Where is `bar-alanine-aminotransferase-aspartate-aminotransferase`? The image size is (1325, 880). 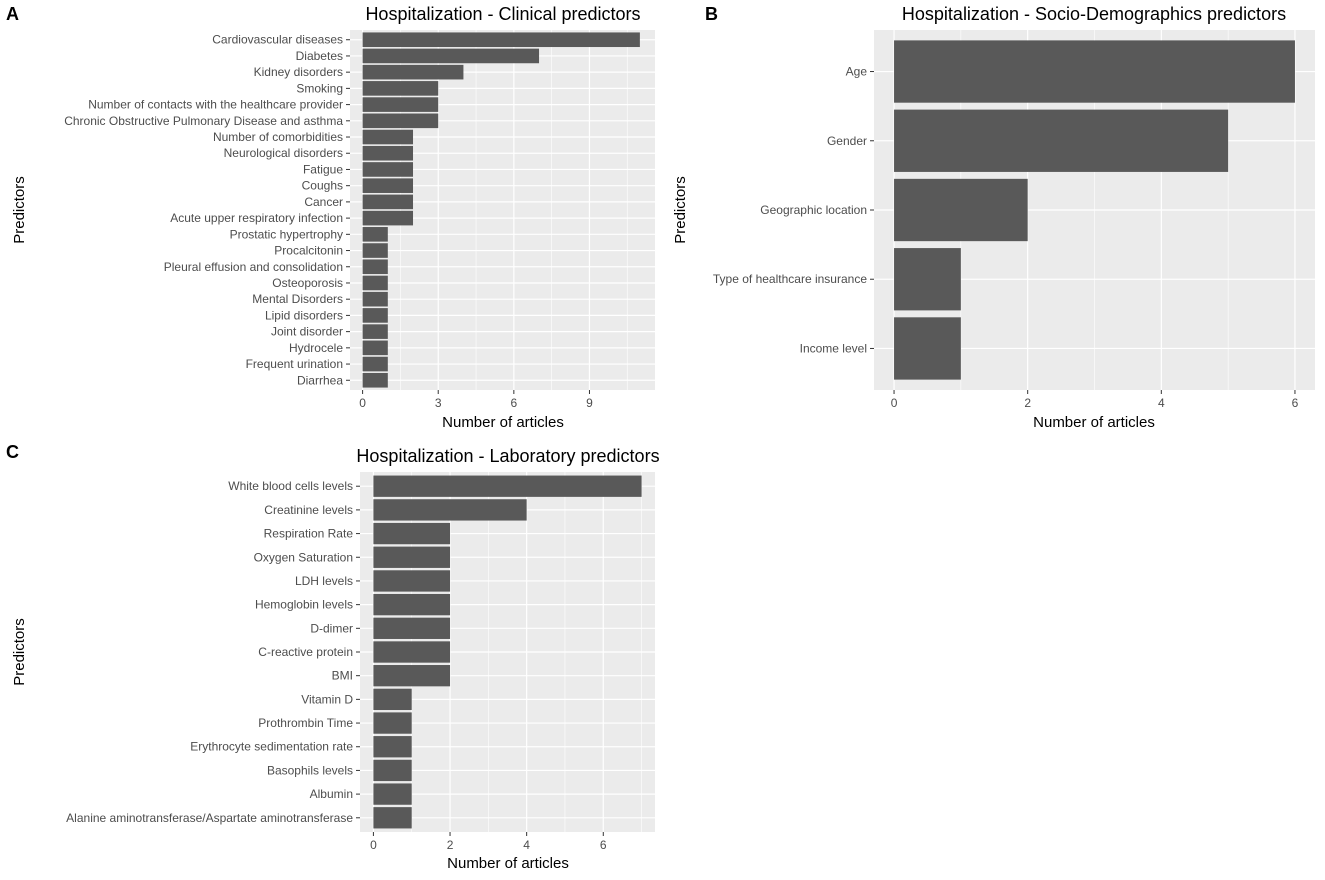
bar-alanine-aminotransferase-aspartate-aminotransferase is located at coordinates (392, 818).